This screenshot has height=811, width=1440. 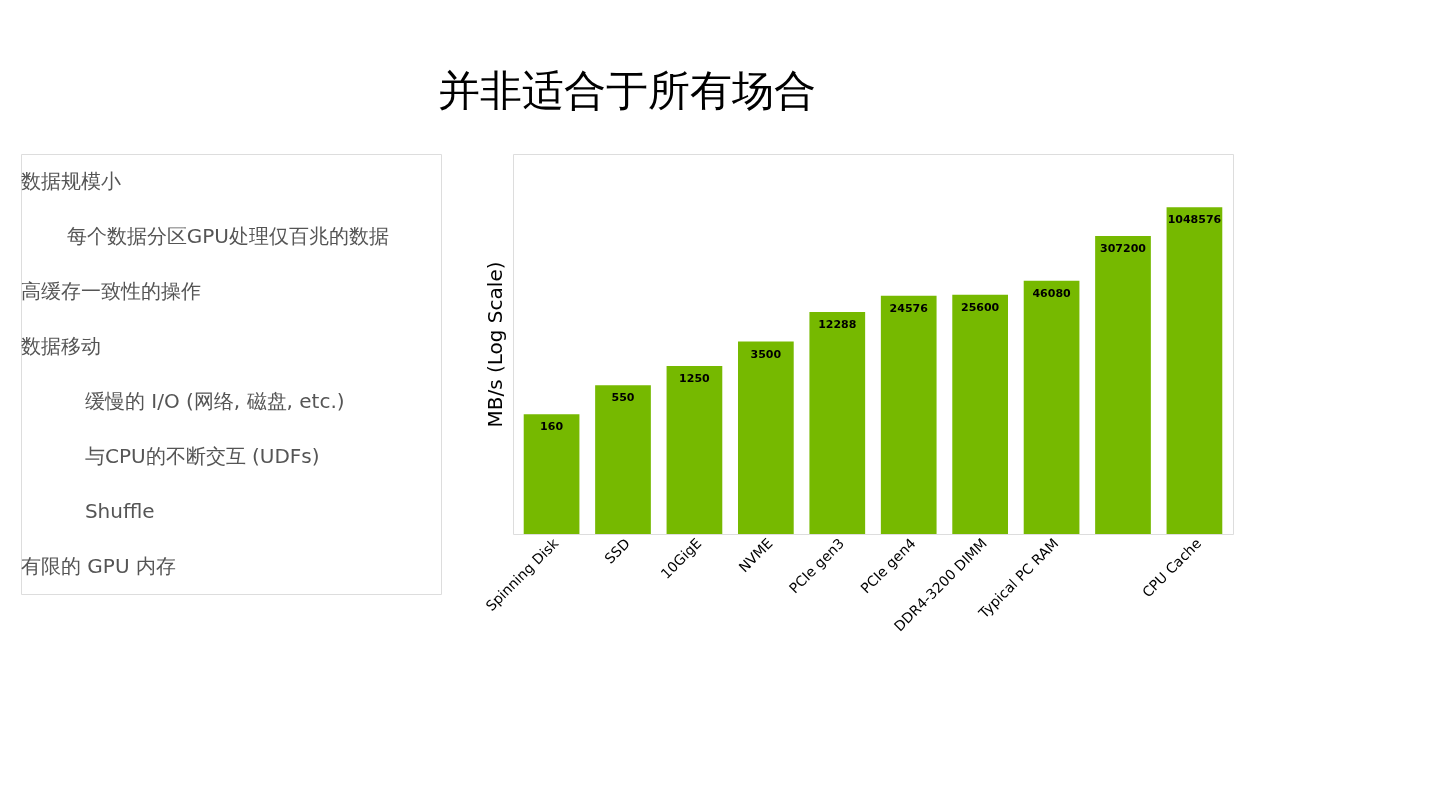 What do you see at coordinates (623, 398) in the screenshot?
I see `data-label: 550` at bounding box center [623, 398].